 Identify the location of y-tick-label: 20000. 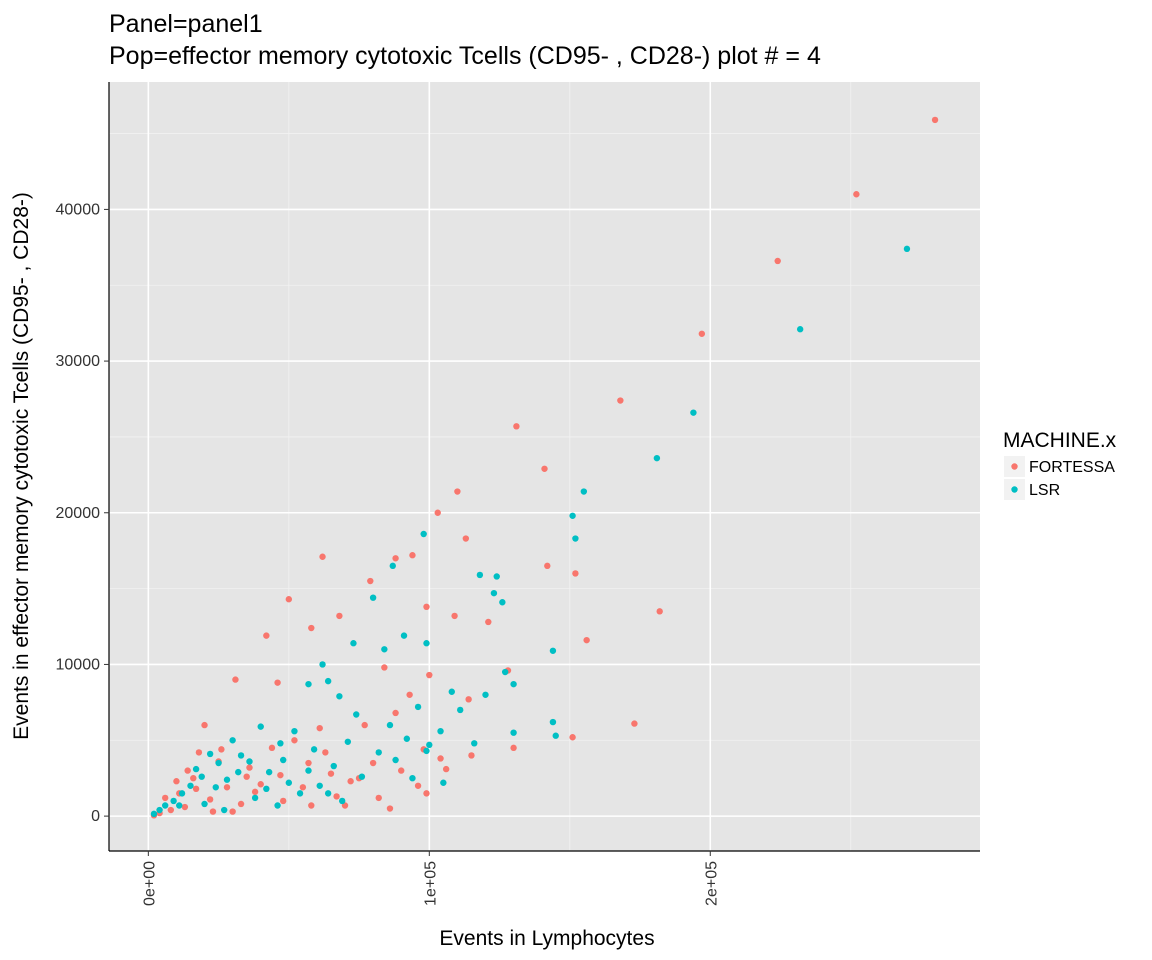
(78, 513).